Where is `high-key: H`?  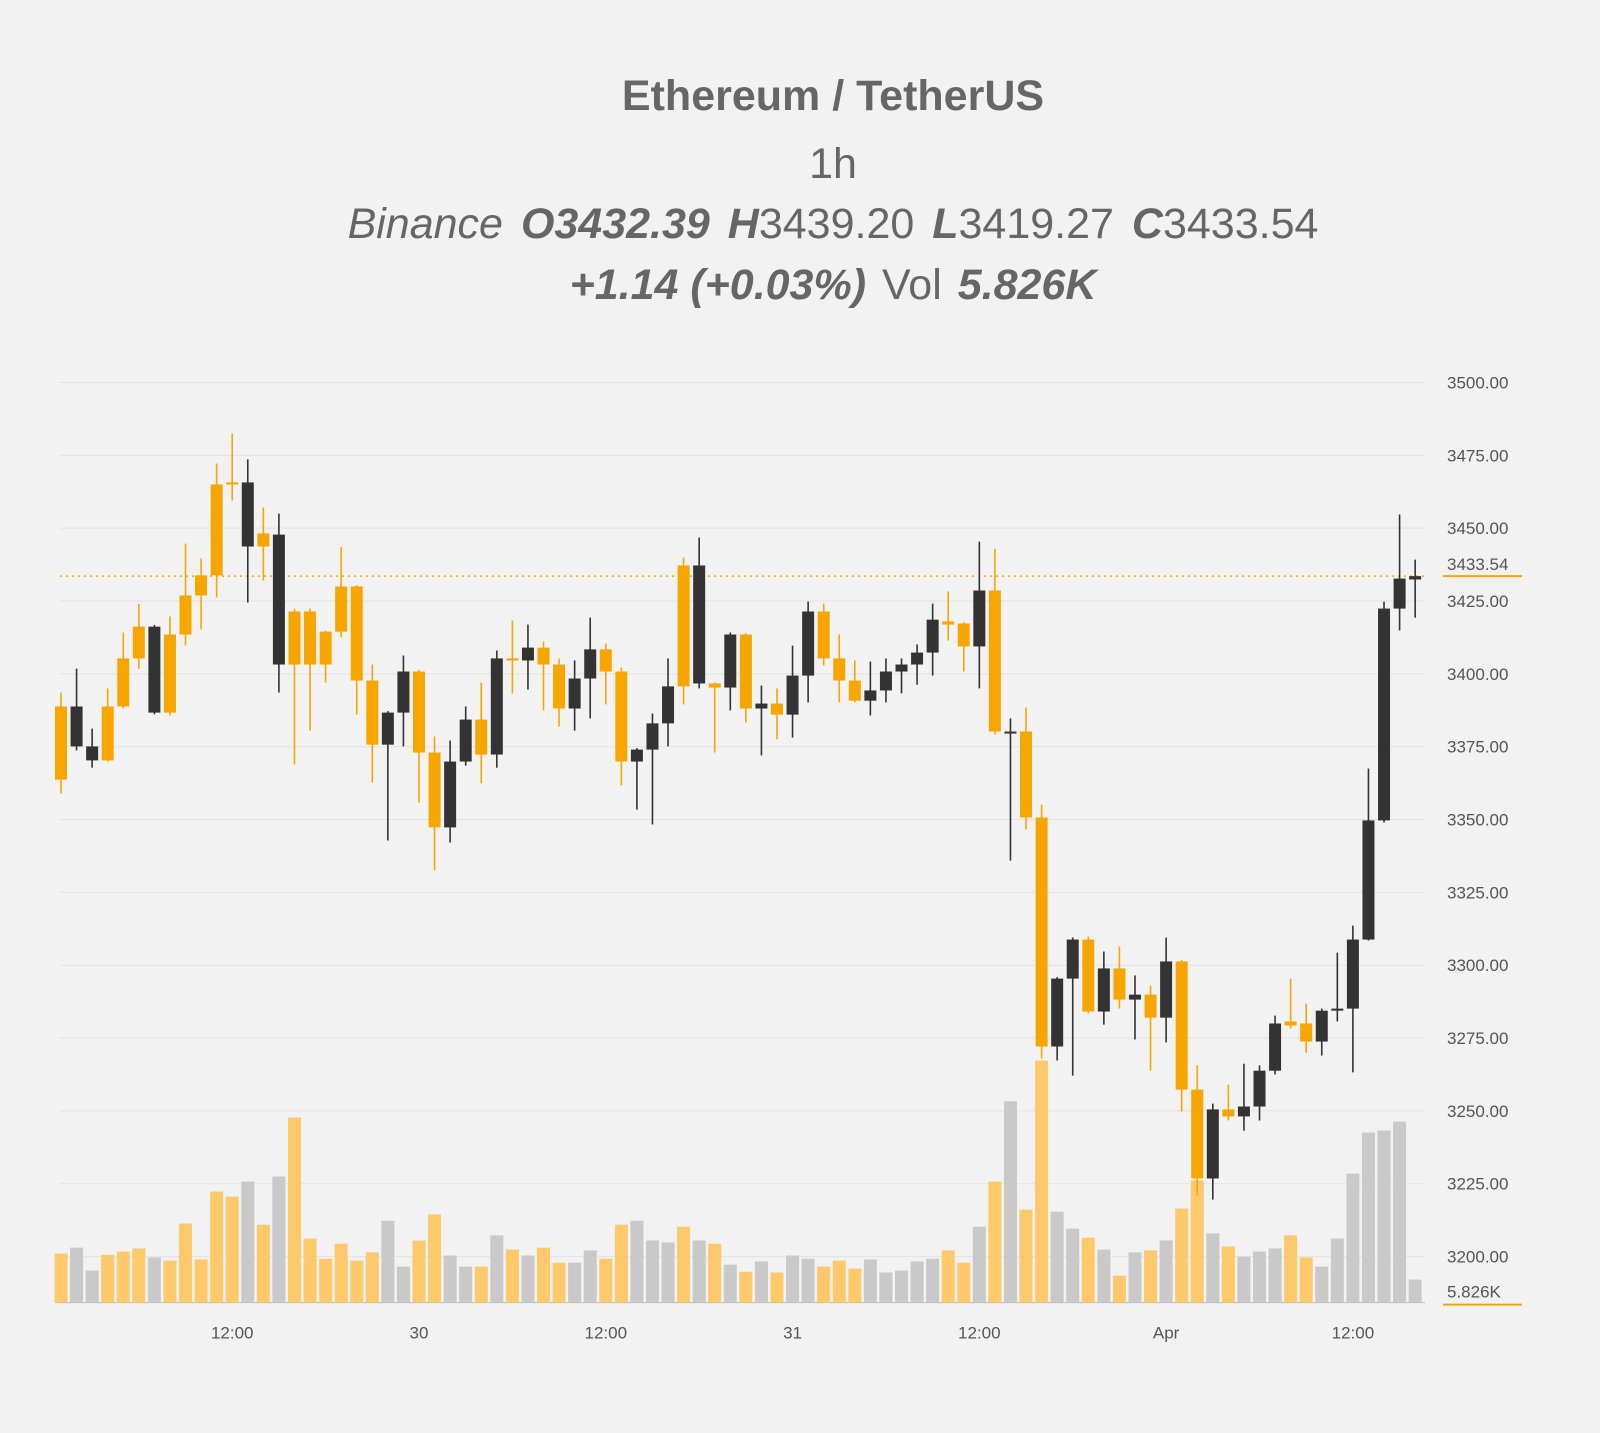 high-key: H is located at coordinates (744, 224).